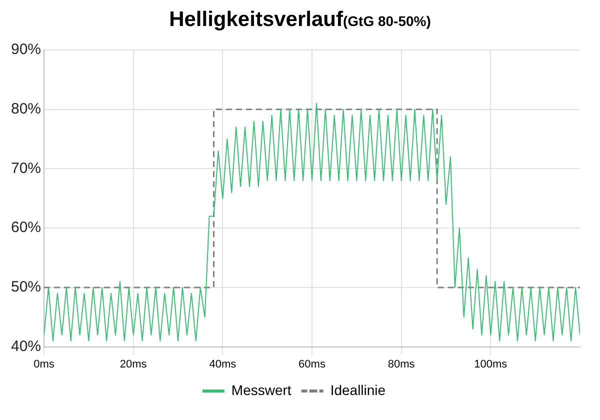  What do you see at coordinates (26, 227) in the screenshot?
I see `y-tick-label: 60%` at bounding box center [26, 227].